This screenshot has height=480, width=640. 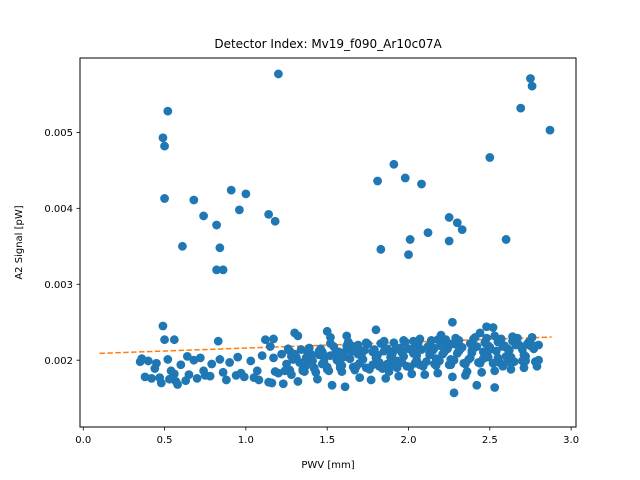 I want to click on x-axis-ticks: 0.0 0.5 1.0 1.5 2.0 2.5 3.0, so click(x=327, y=436).